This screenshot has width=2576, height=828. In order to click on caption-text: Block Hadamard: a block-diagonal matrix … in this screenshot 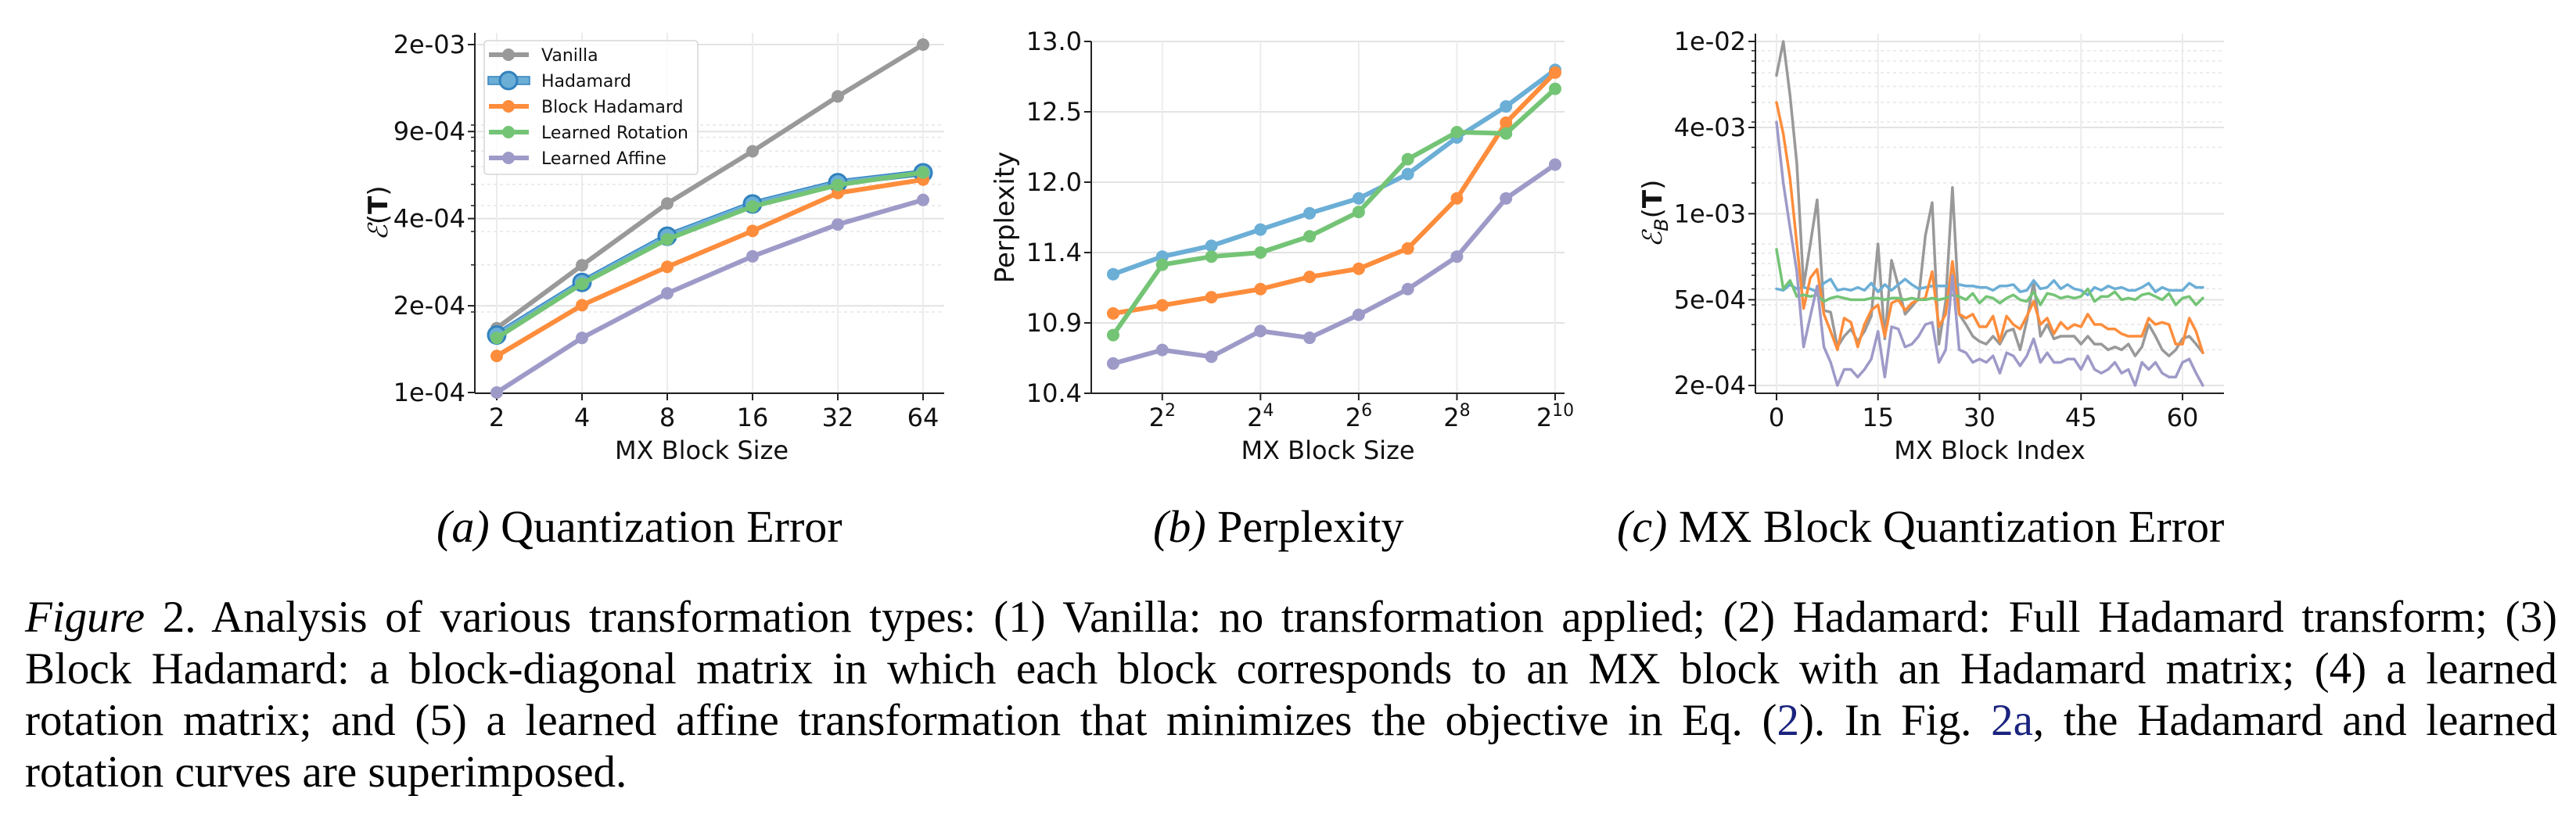, I will do `click(1291, 669)`.